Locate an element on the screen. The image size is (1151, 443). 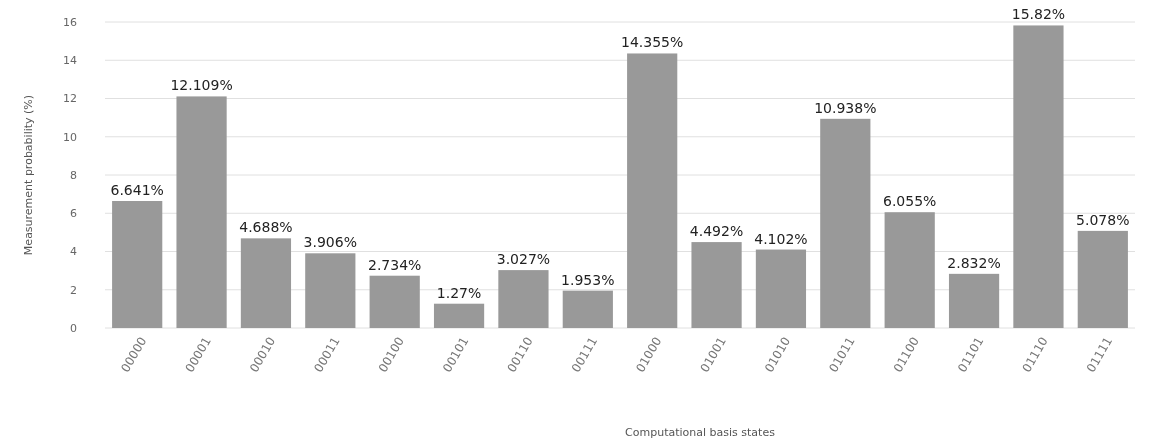
y-tick-label: 6 is located at coordinates (73, 214).